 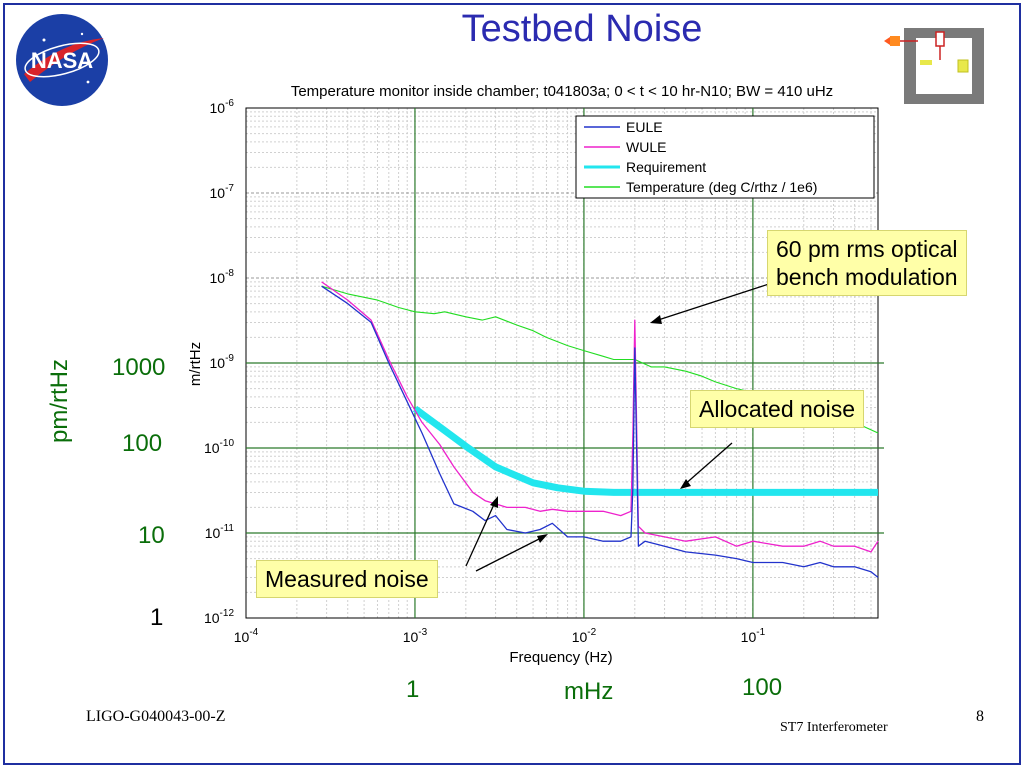 What do you see at coordinates (219, 617) in the screenshot?
I see `y-tick-label: 10⁻¹²` at bounding box center [219, 617].